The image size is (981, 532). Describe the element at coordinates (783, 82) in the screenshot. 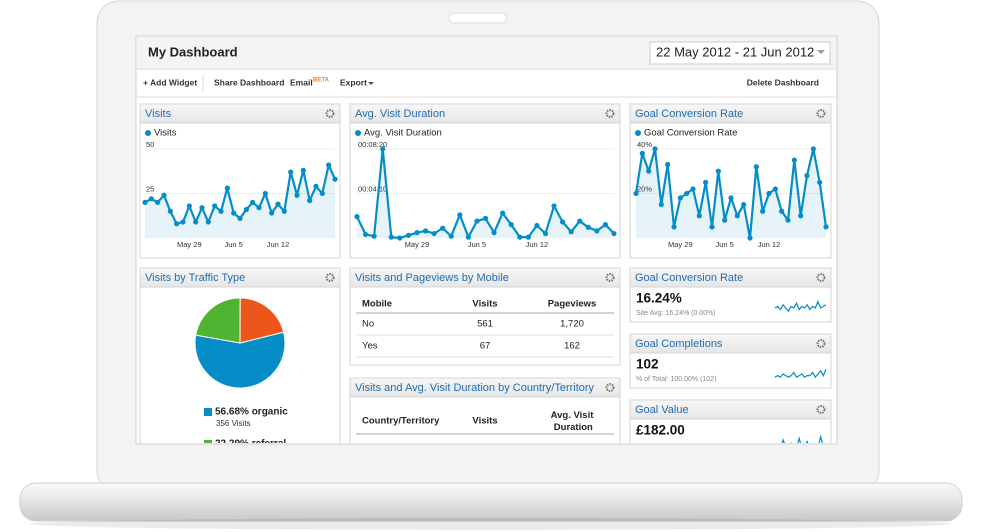

I see `toolbar-button: Delete Dashboard` at that location.